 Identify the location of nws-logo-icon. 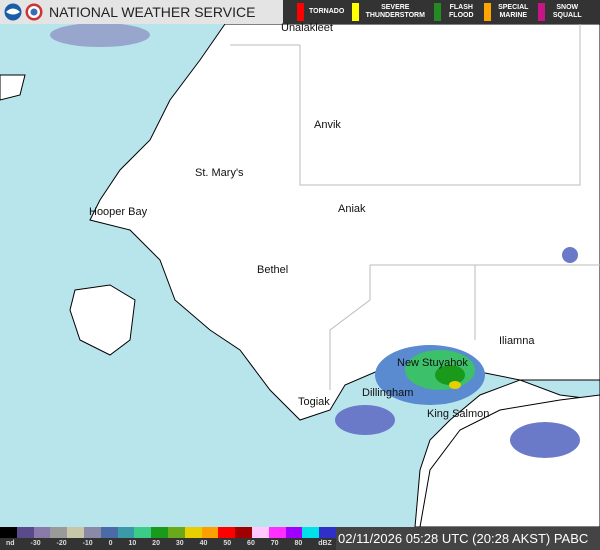
(34, 12).